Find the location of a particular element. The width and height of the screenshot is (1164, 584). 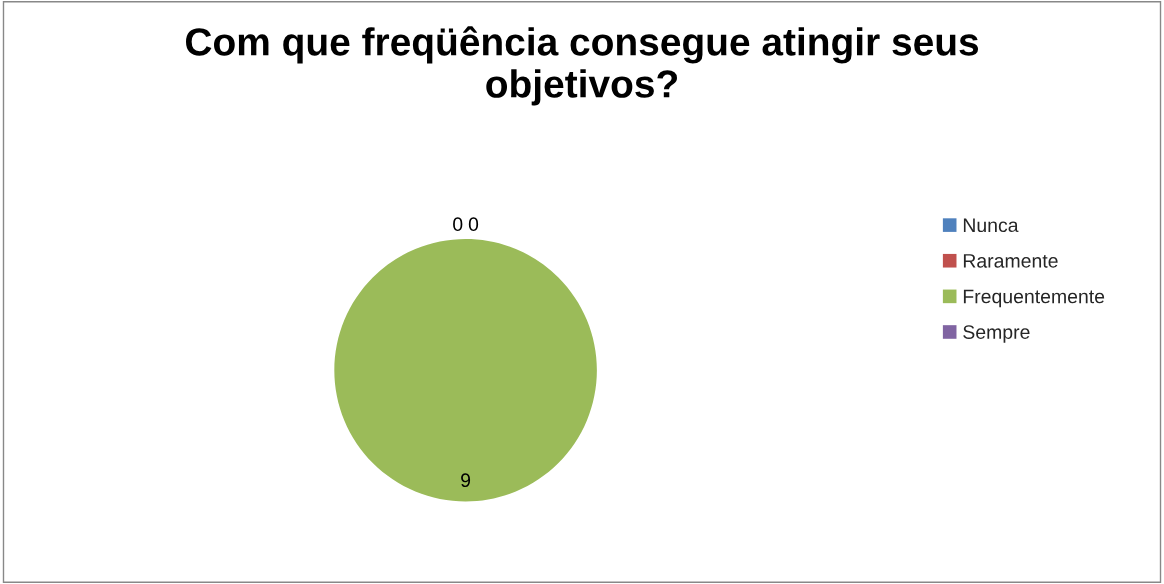

legend-label: Frequentemente is located at coordinates (1034, 298).